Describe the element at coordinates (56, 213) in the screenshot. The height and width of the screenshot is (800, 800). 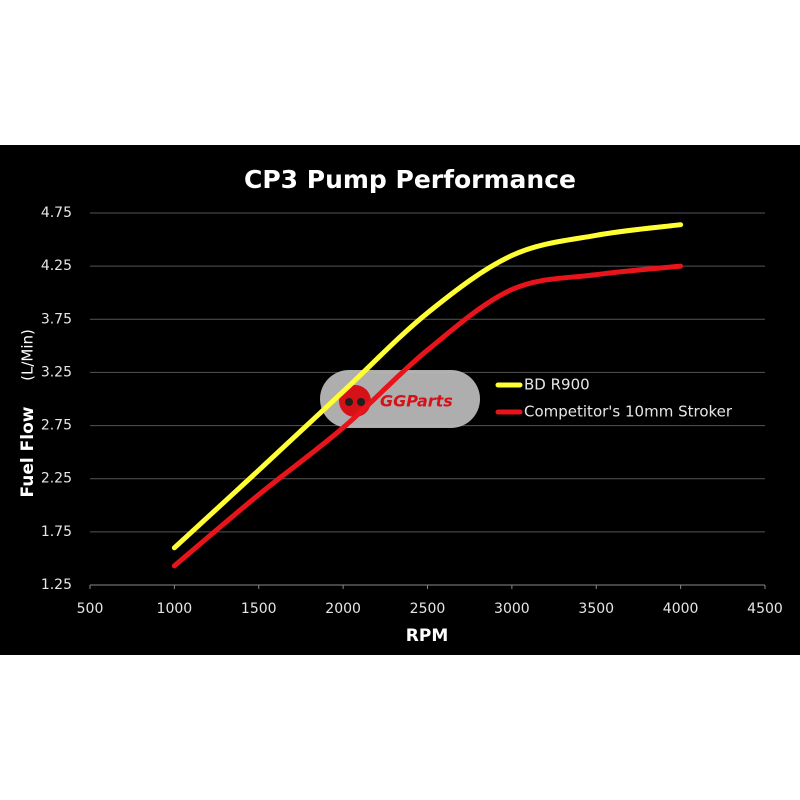
I see `y-tick-label: 4.75` at that location.